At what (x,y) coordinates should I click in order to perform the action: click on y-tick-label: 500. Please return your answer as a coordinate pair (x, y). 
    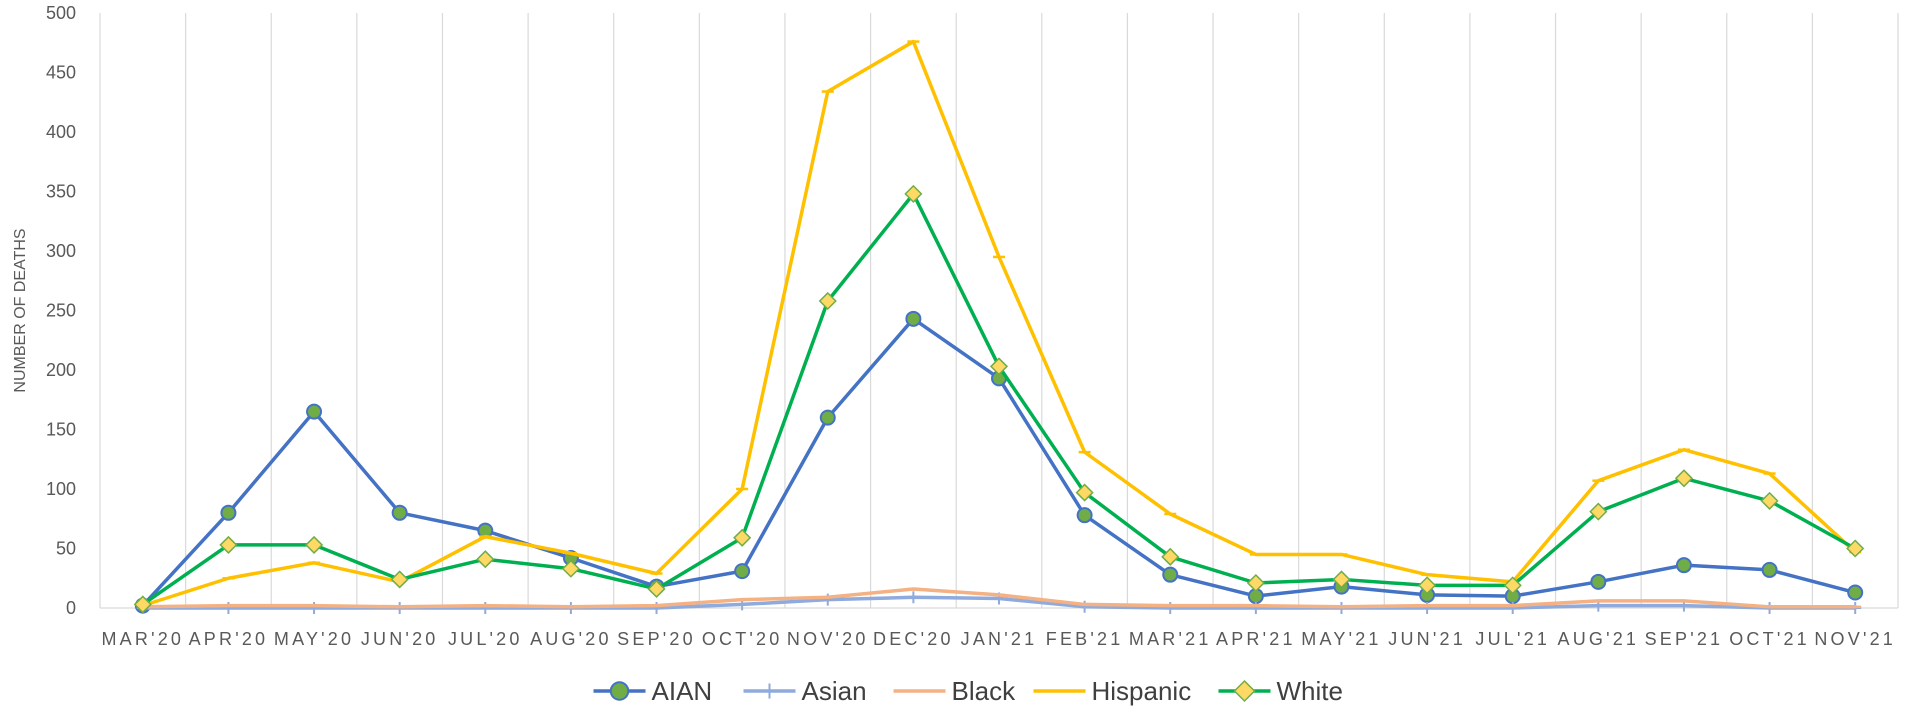
    Looking at the image, I should click on (61, 13).